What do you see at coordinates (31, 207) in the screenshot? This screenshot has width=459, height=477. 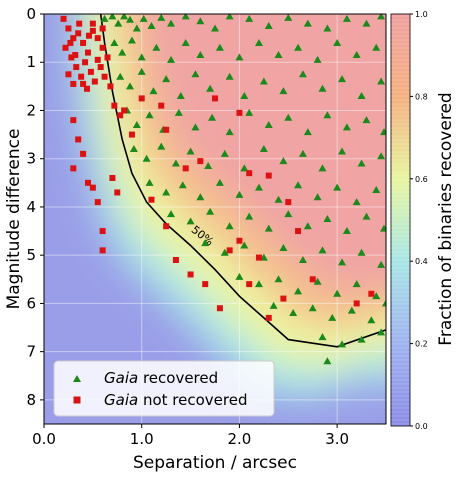 I see `y-tick-label: 4` at bounding box center [31, 207].